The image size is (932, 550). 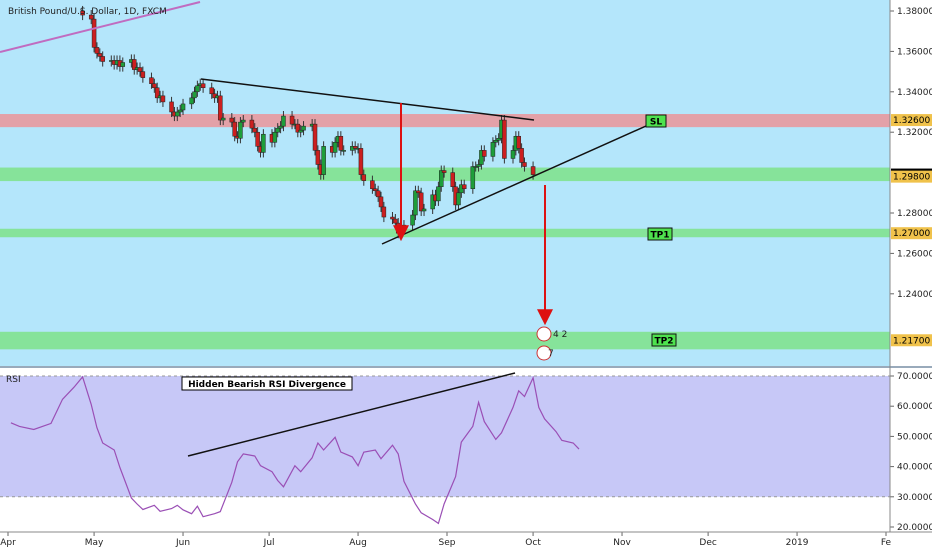 What do you see at coordinates (914, 133) in the screenshot?
I see `price-tick-label: 1.32000` at bounding box center [914, 133].